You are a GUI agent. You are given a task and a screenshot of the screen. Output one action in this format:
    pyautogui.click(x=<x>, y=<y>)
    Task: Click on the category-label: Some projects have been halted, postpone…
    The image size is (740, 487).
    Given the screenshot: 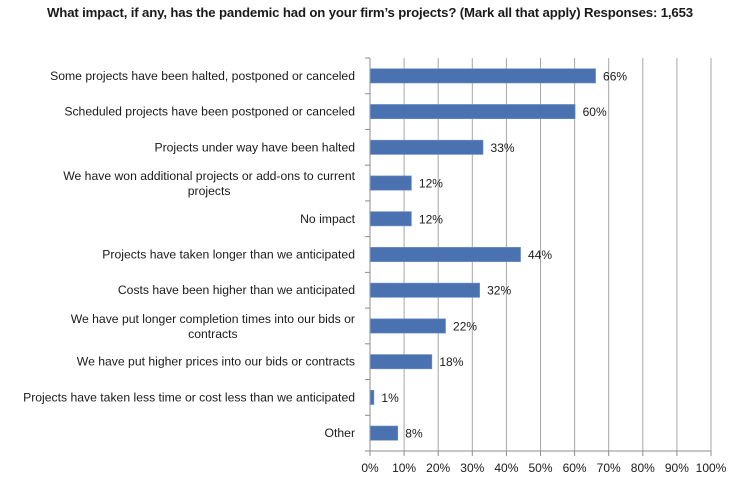 What is the action you would take?
    pyautogui.click(x=202, y=76)
    